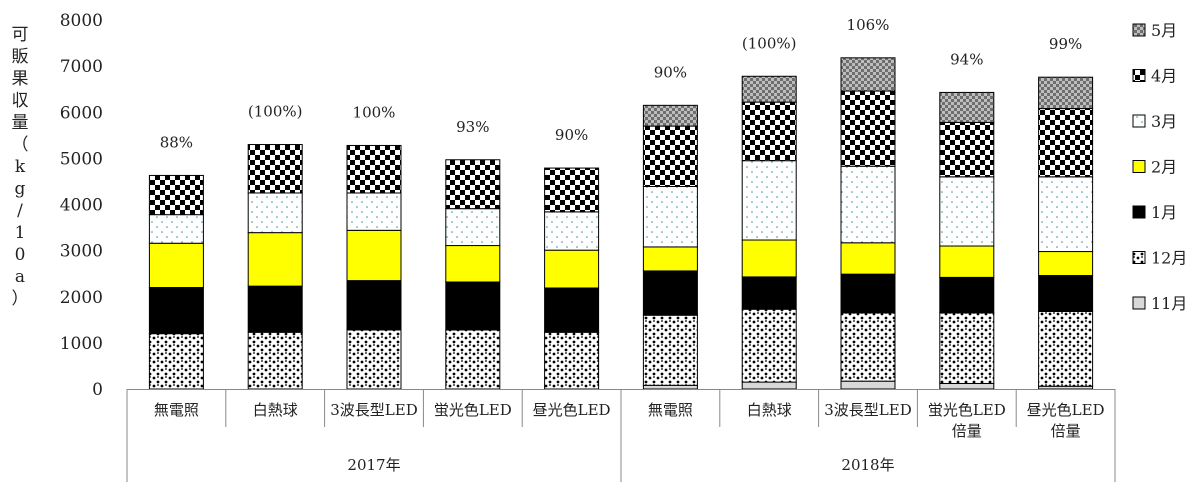 The image size is (1200, 482). What do you see at coordinates (81, 67) in the screenshot?
I see `y-tick-label: 7000` at bounding box center [81, 67].